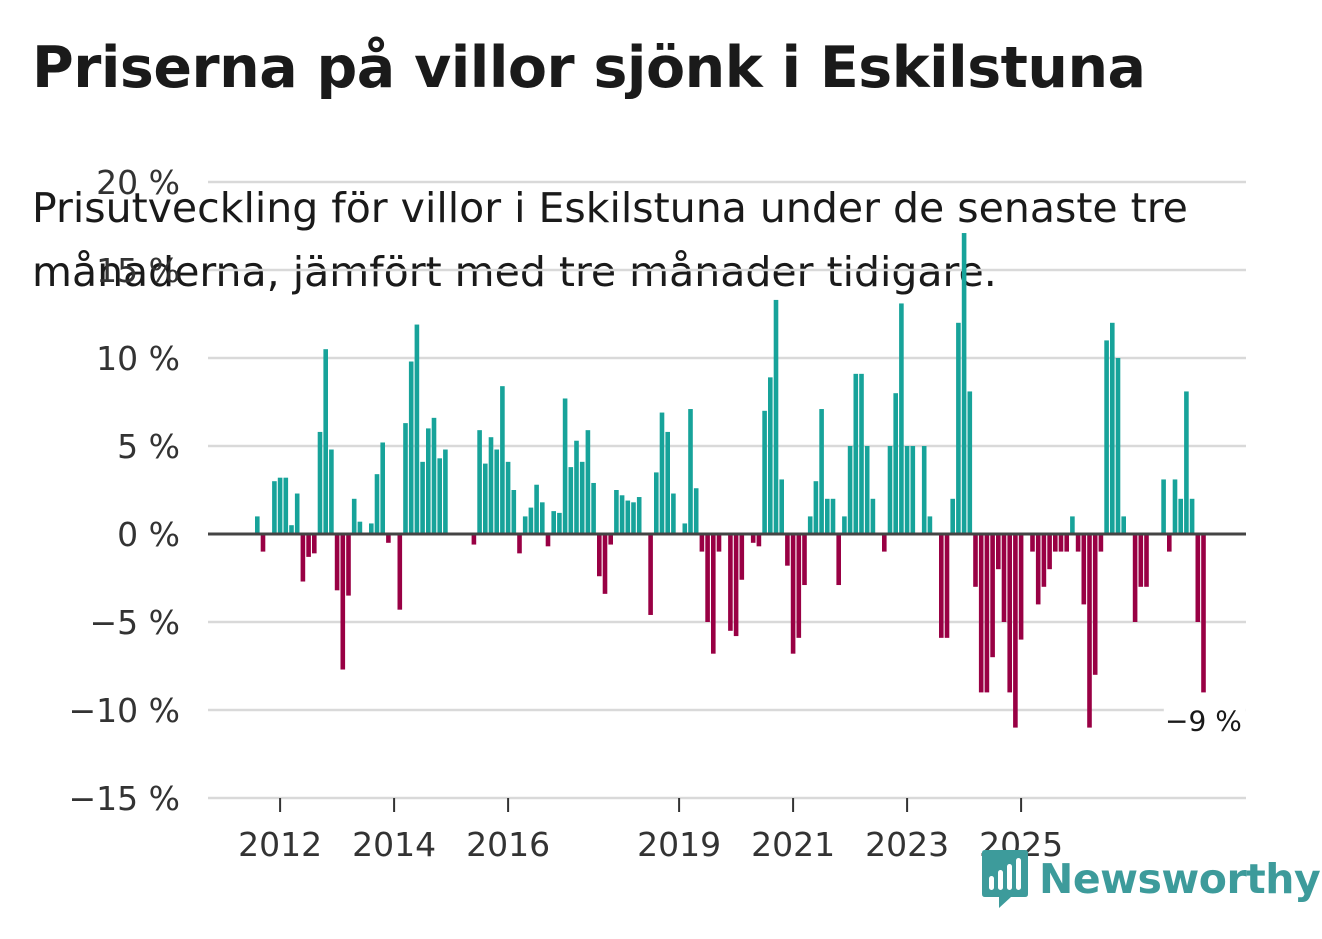  What do you see at coordinates (148, 446) in the screenshot?
I see `y-tick-label: 5 %` at bounding box center [148, 446].